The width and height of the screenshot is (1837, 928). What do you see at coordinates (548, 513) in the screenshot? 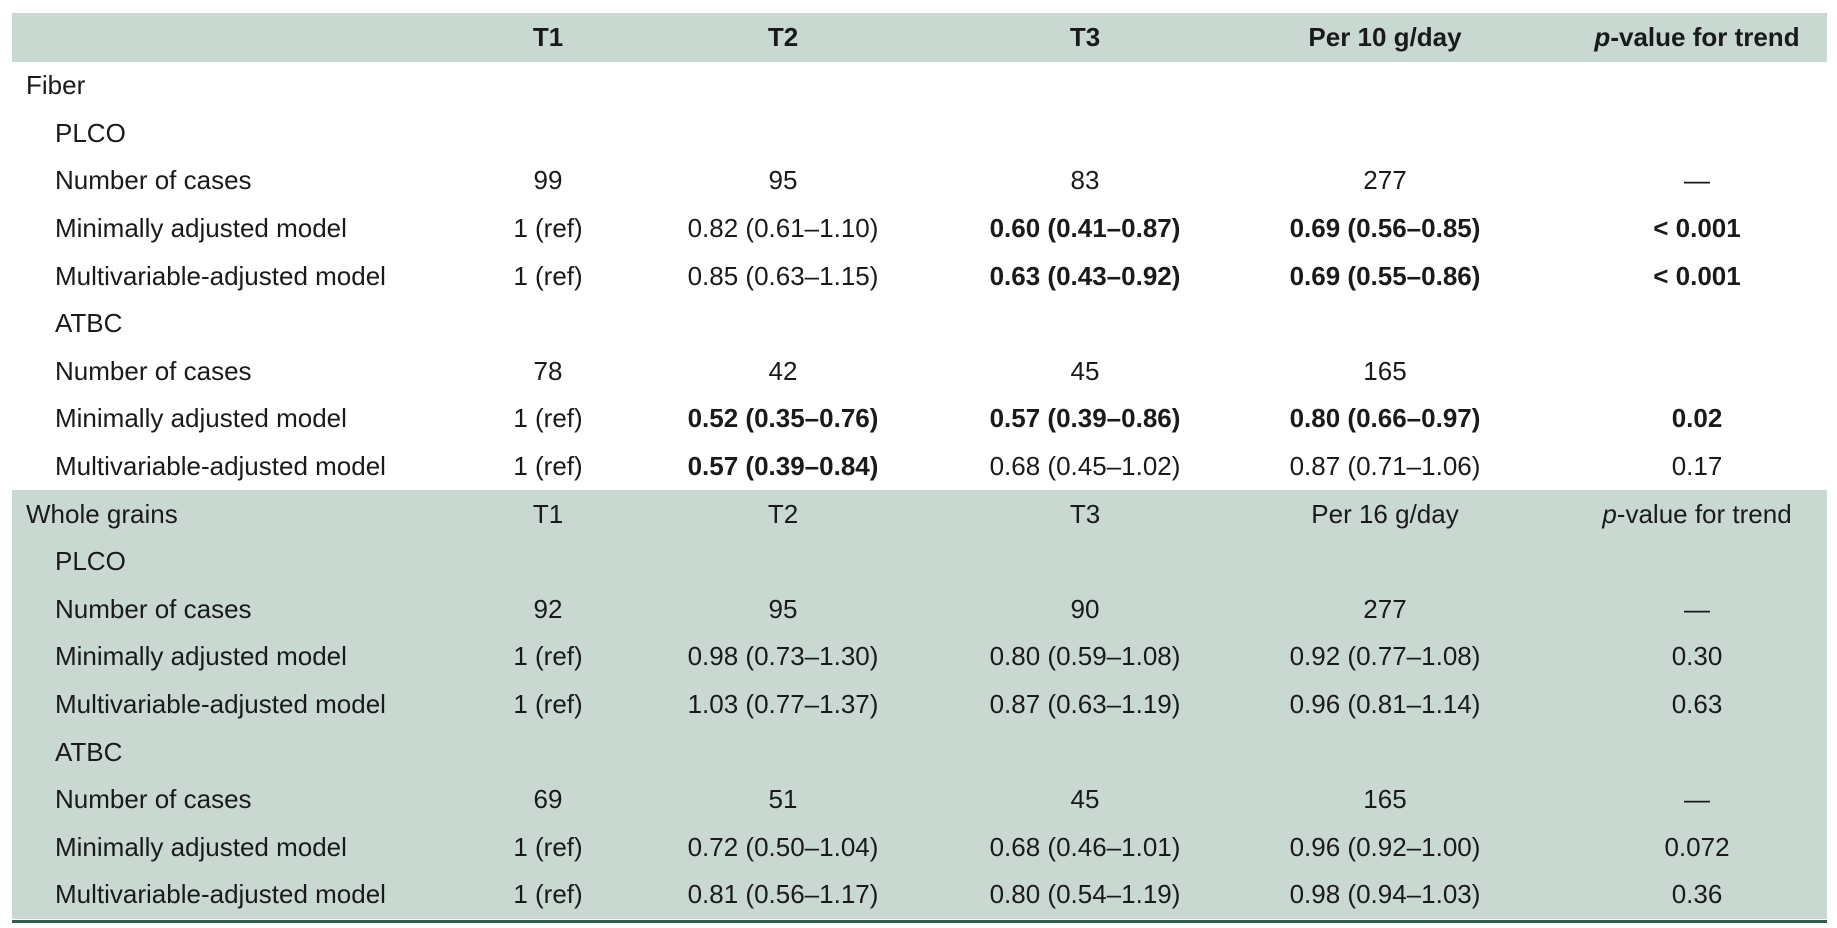
I see `cell-t1: T1` at bounding box center [548, 513].